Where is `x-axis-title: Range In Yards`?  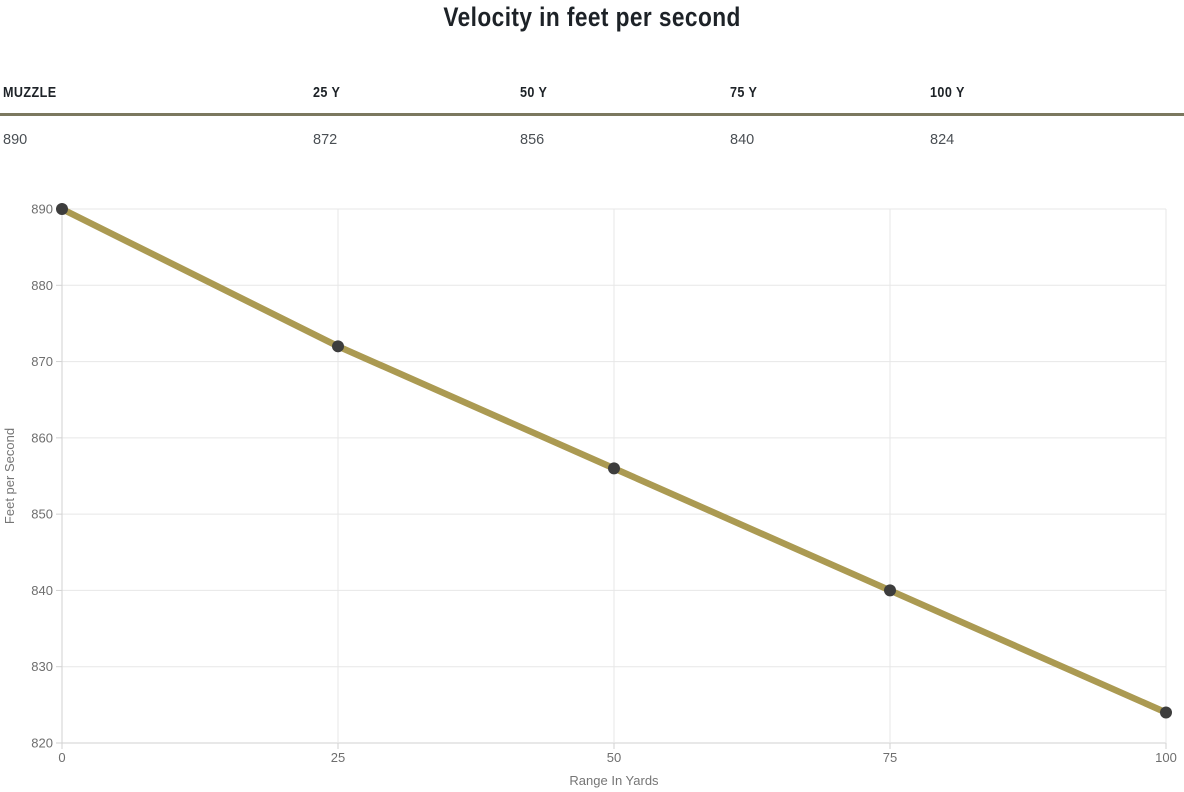
x-axis-title: Range In Yards is located at coordinates (614, 780).